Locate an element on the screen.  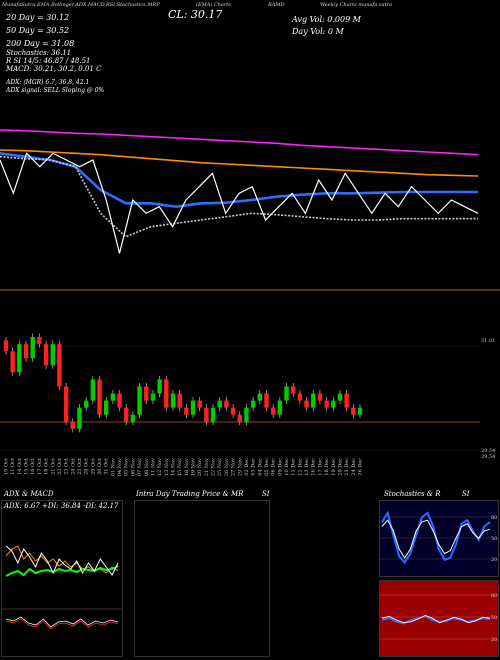
x-tick-label: 04 Dec is located at coordinates (260, 467).